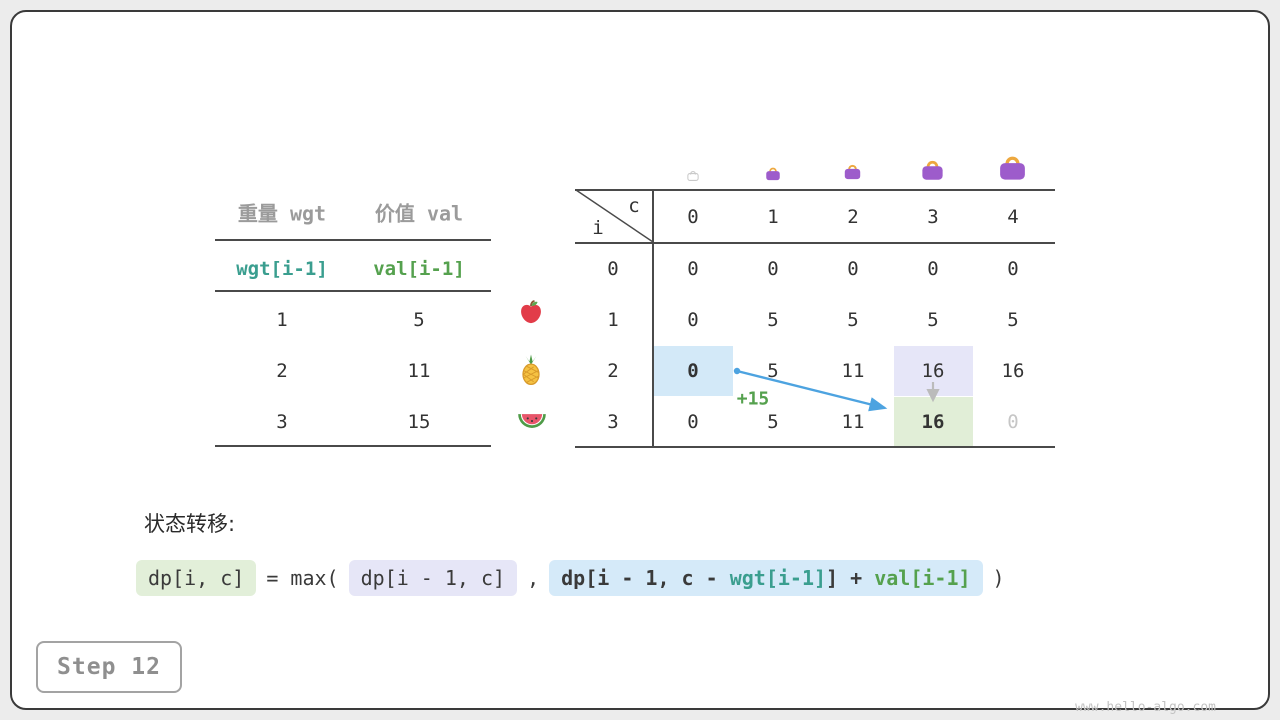 This screenshot has width=1280, height=720. What do you see at coordinates (613, 320) in the screenshot?
I see `dp-row-header-1: 1` at bounding box center [613, 320].